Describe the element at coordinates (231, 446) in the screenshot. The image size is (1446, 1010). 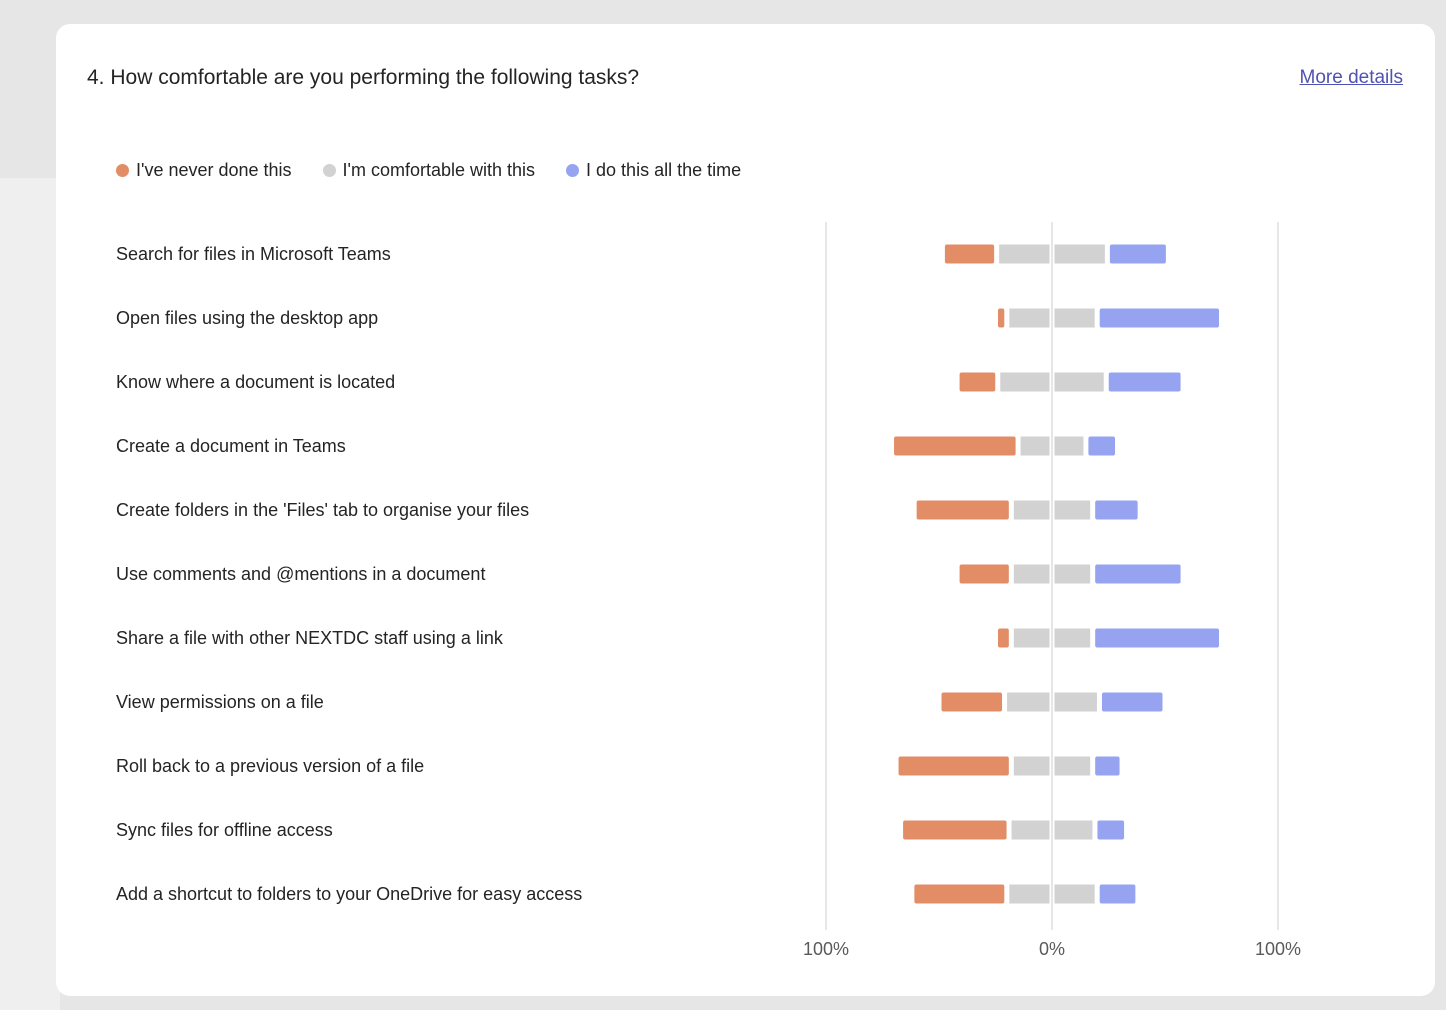
I see `row-label: Create a document in Teams` at that location.